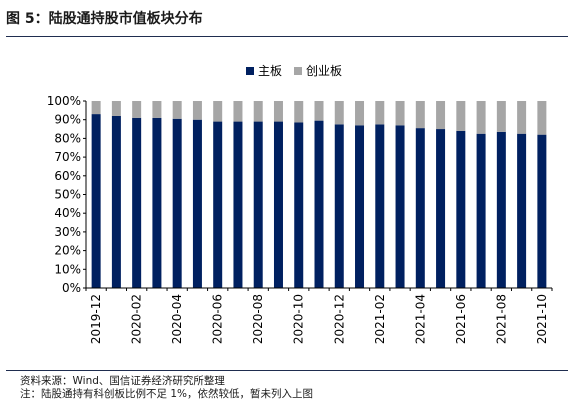  What do you see at coordinates (324, 71) in the screenshot?
I see `legend-label-chinext: 创业板` at bounding box center [324, 71].